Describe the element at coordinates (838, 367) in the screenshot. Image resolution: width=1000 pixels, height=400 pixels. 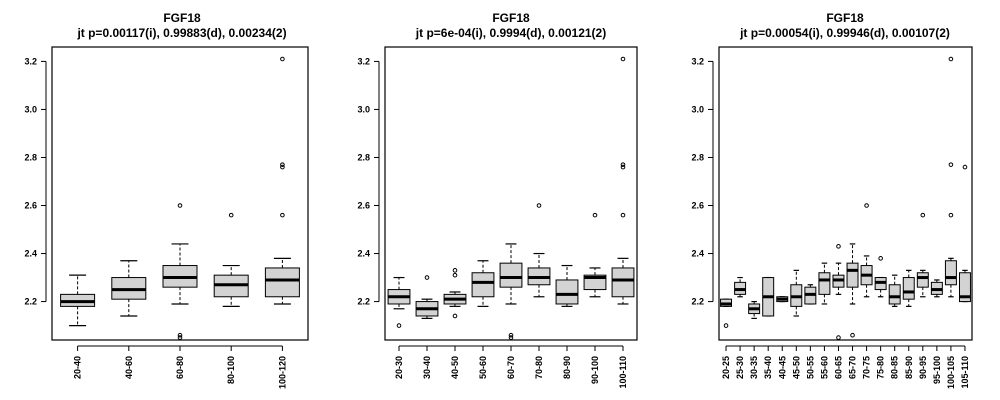
I see `x-tick-label: 60-65` at that location.